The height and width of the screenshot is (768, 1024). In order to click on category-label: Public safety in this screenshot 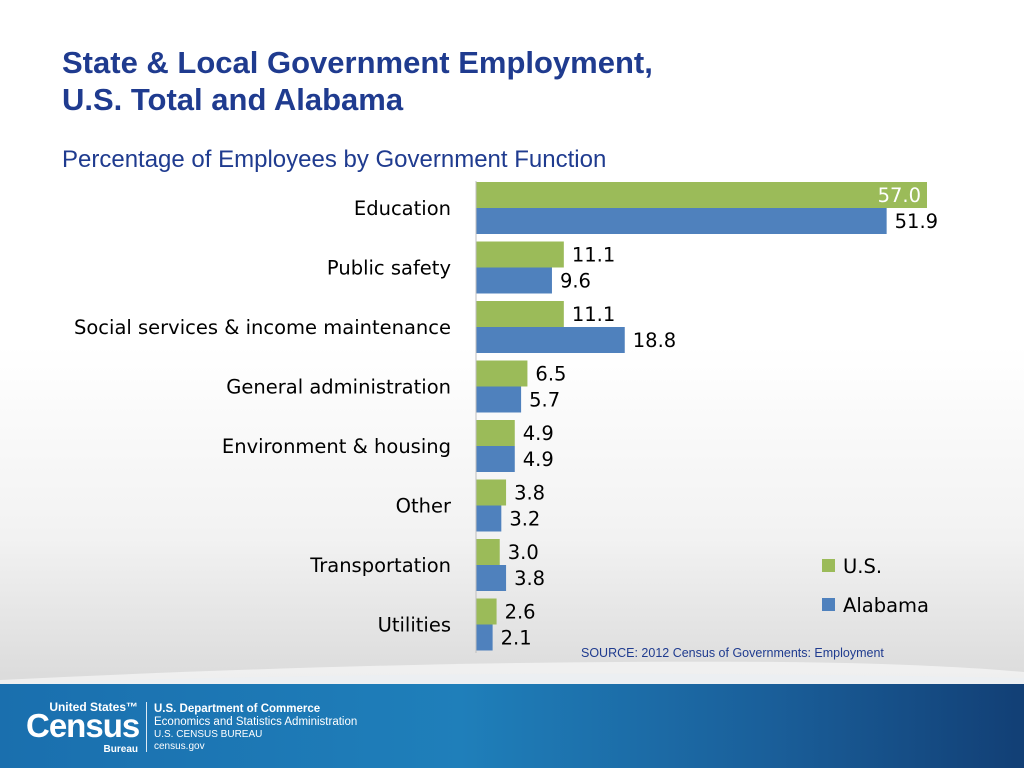, I will do `click(389, 268)`.